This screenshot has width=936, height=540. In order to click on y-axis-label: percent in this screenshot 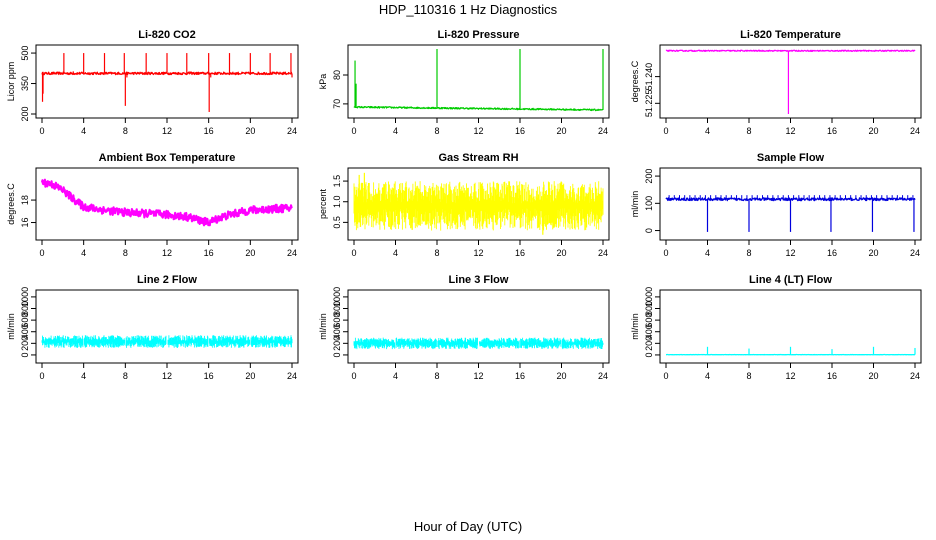, I will do `click(323, 203)`.